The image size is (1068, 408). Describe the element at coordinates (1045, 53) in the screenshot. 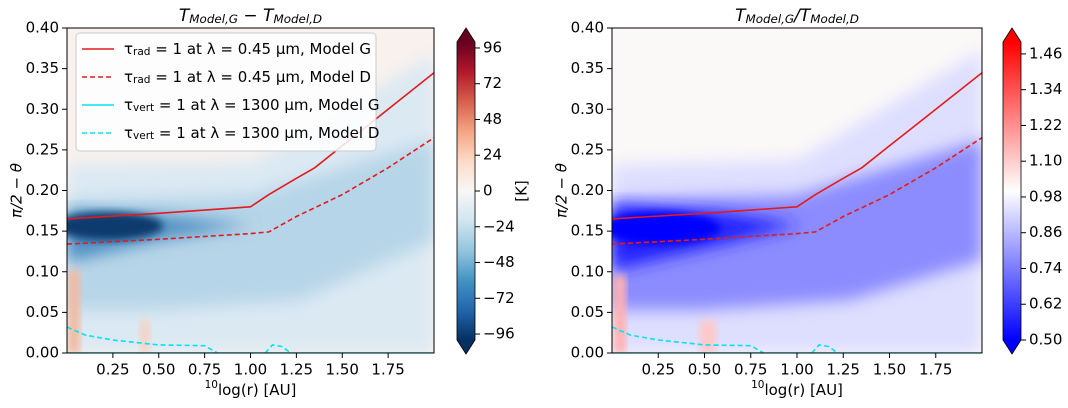

I see `colorbar-tick-label: 1.46` at that location.